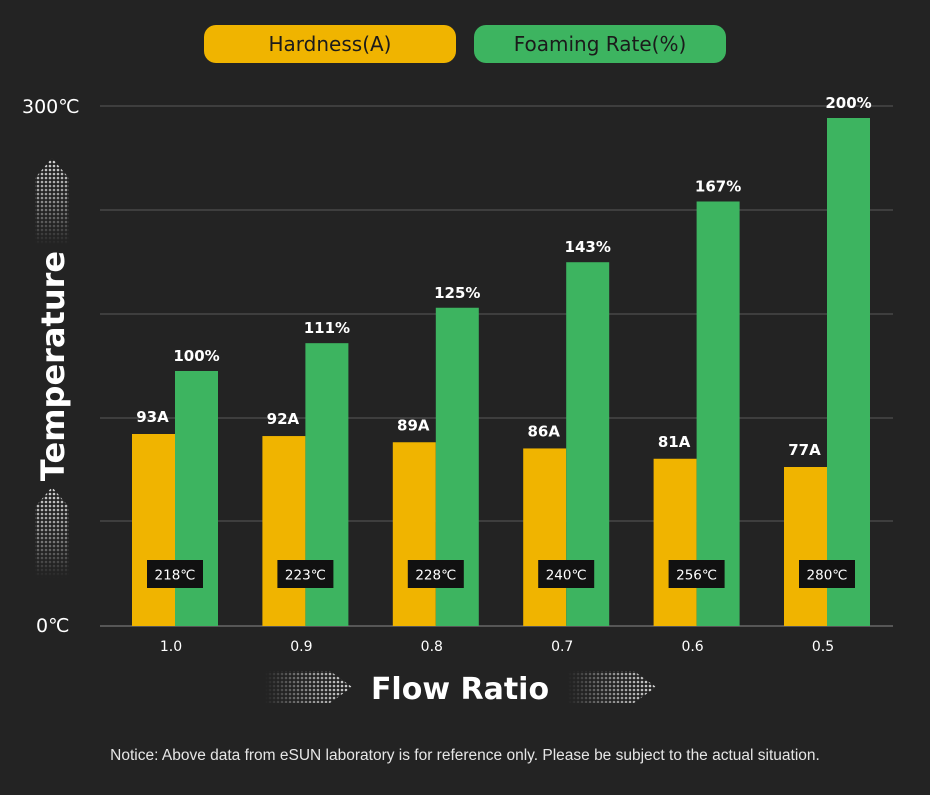  What do you see at coordinates (588, 247) in the screenshot?
I see `data-label-foaming-rate: 143%` at bounding box center [588, 247].